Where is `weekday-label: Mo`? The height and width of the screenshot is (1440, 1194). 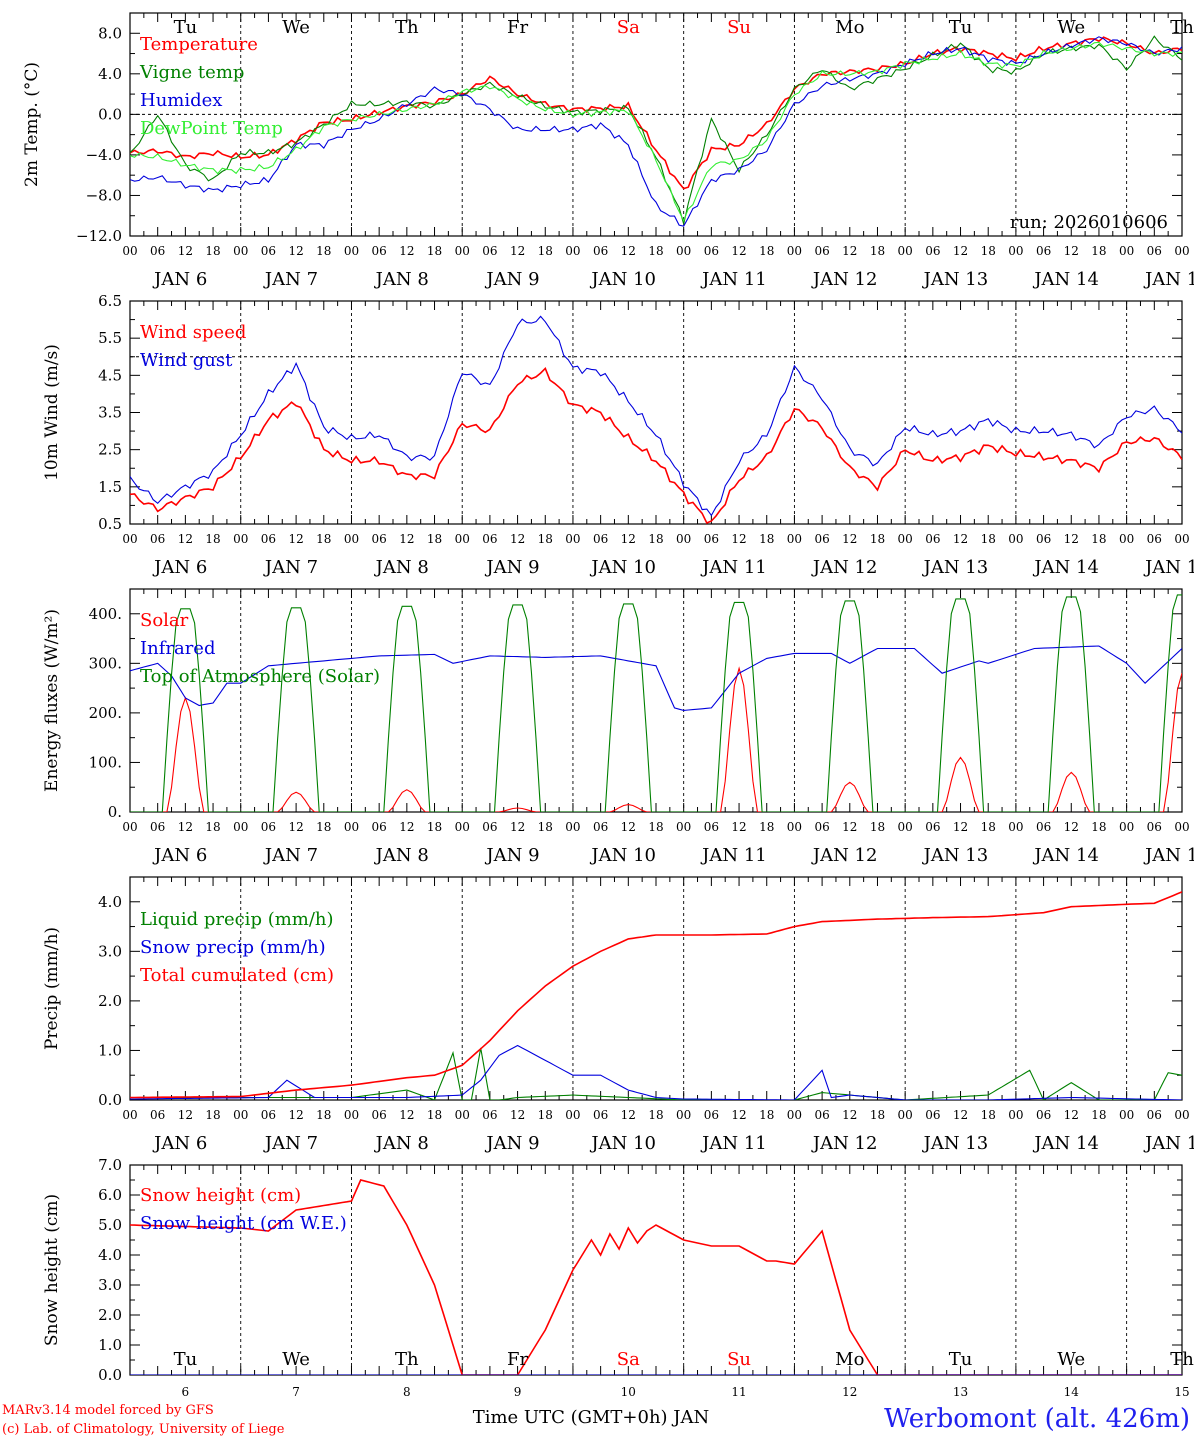 weekday-label: Mo is located at coordinates (849, 27).